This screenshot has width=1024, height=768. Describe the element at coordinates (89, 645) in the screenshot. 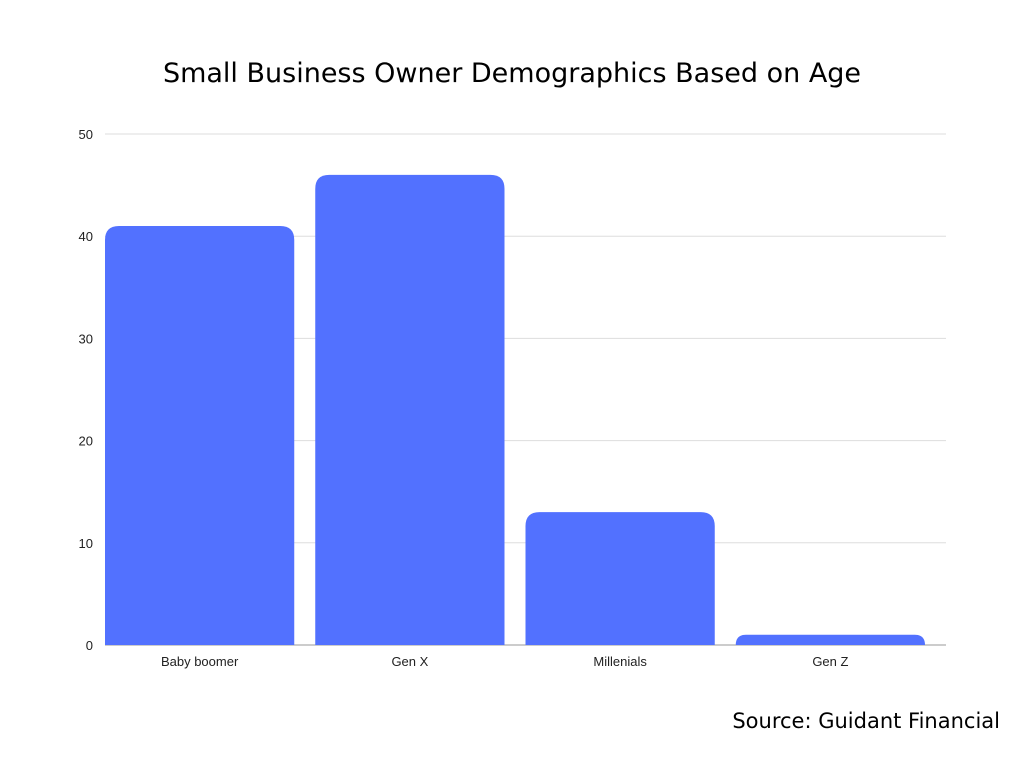

I see `y-tick-label: 0` at that location.